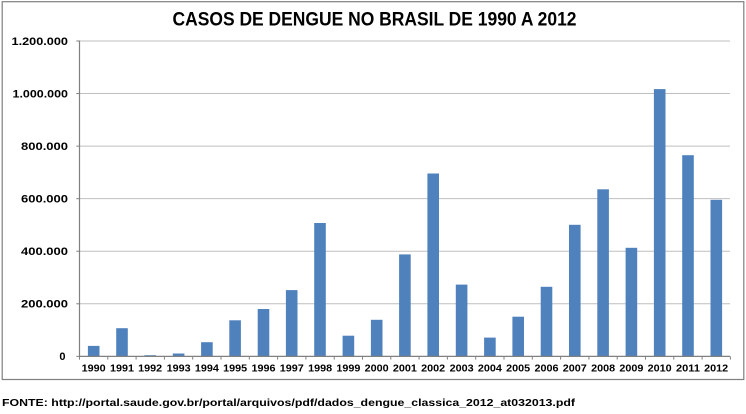 The height and width of the screenshot is (414, 746). What do you see at coordinates (631, 369) in the screenshot?
I see `svg-text: 2009` at bounding box center [631, 369].